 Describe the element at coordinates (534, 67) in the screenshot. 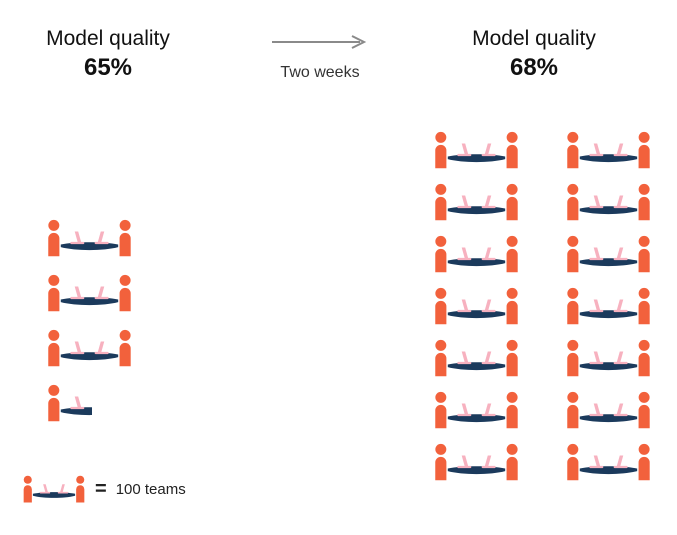

I see `after-value: 68%` at that location.